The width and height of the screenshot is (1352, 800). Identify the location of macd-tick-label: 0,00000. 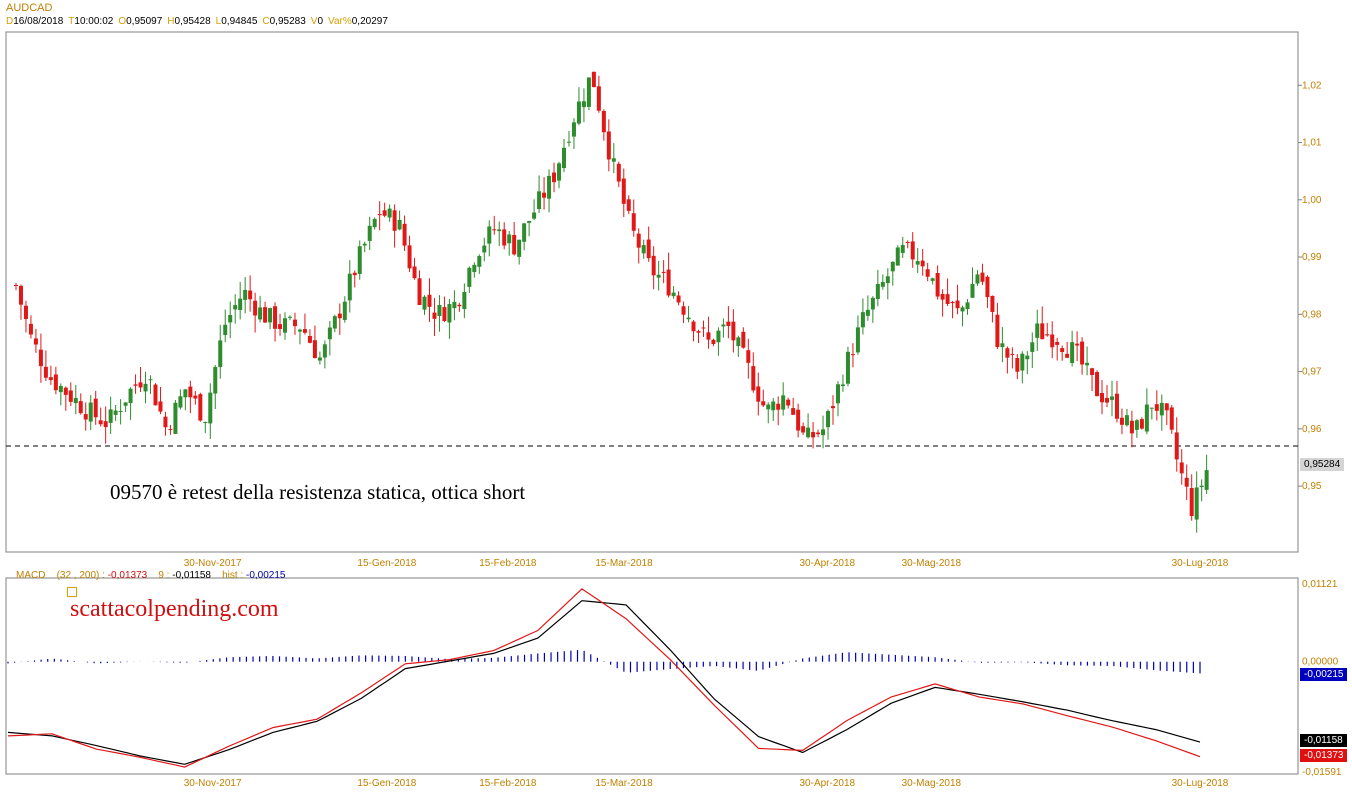
(1320, 662).